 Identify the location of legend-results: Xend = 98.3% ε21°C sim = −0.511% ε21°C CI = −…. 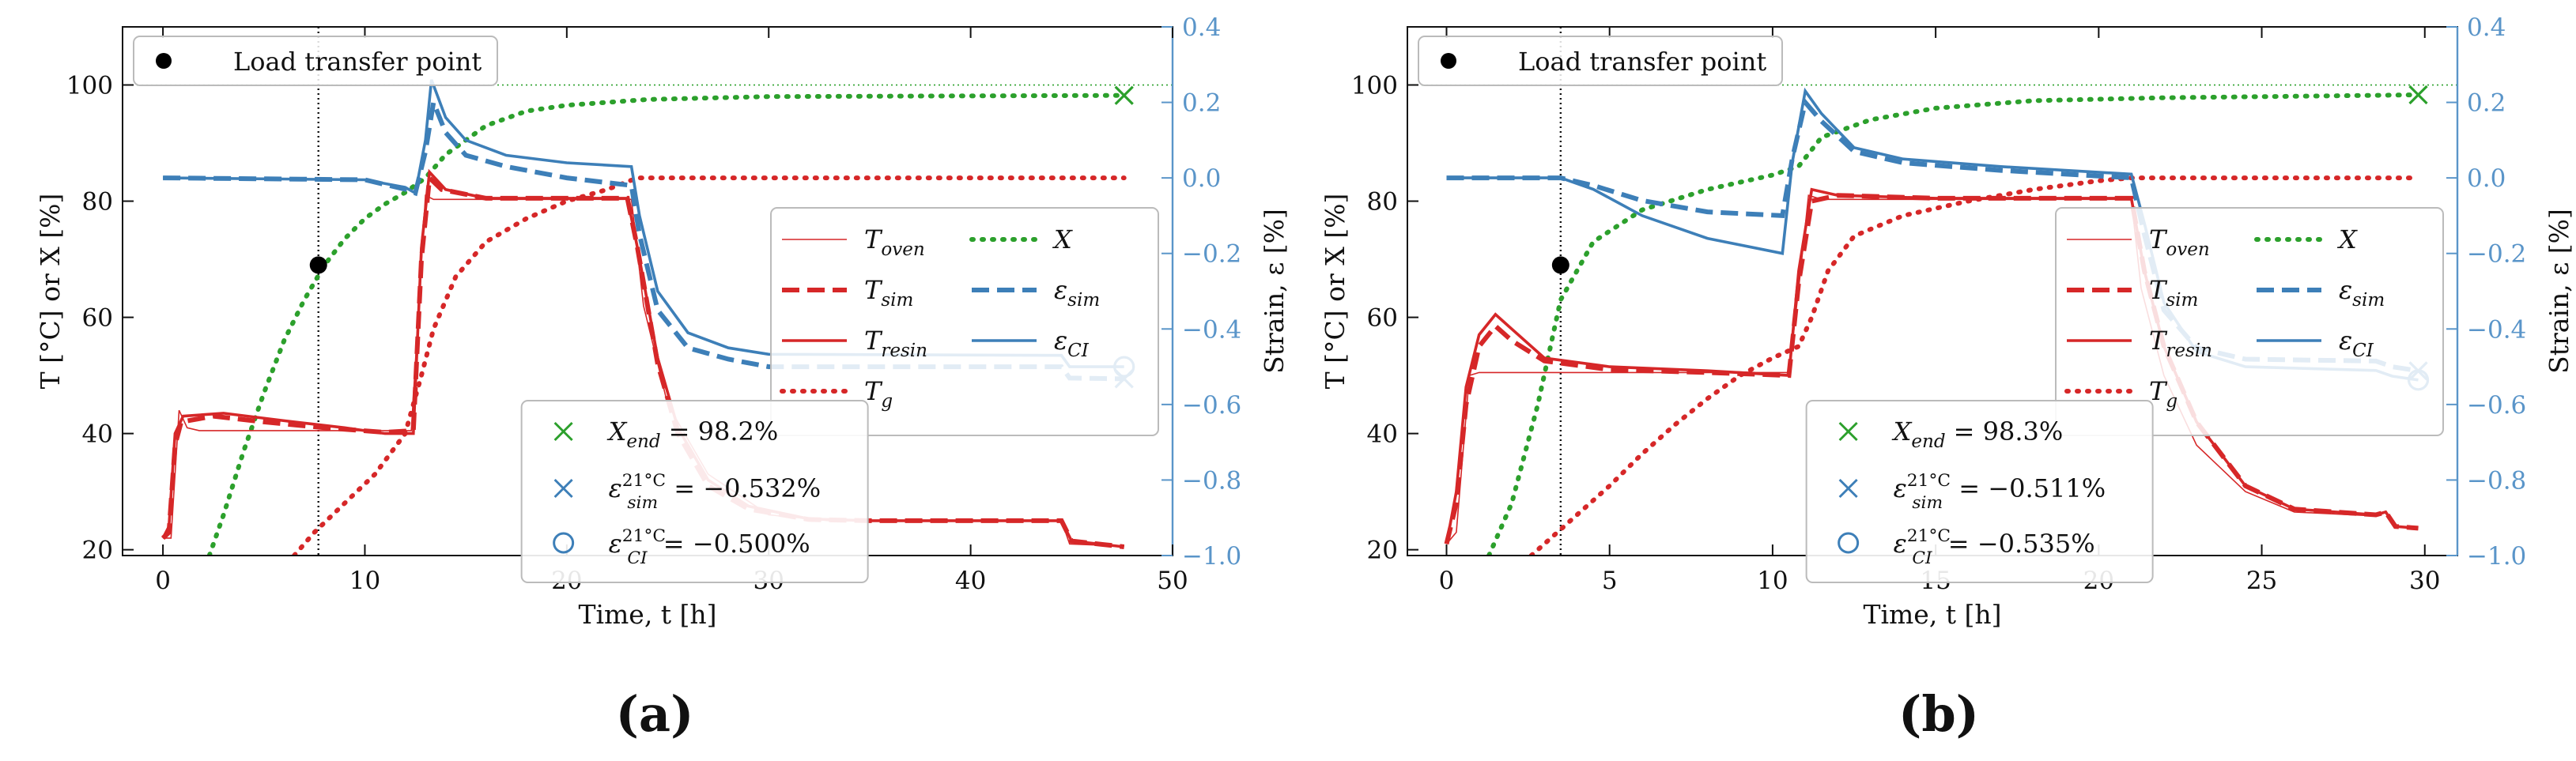
(1979, 492).